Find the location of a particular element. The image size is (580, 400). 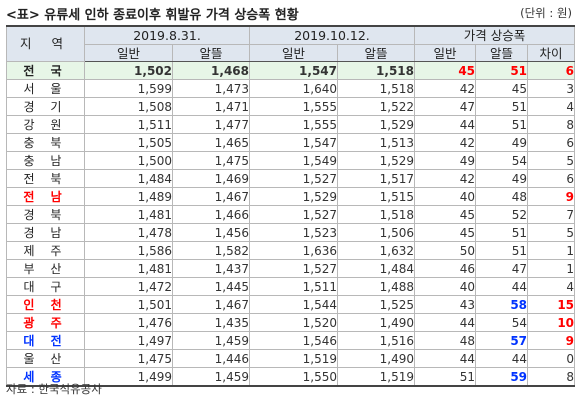

value-cell: 1,446 is located at coordinates (211, 358).